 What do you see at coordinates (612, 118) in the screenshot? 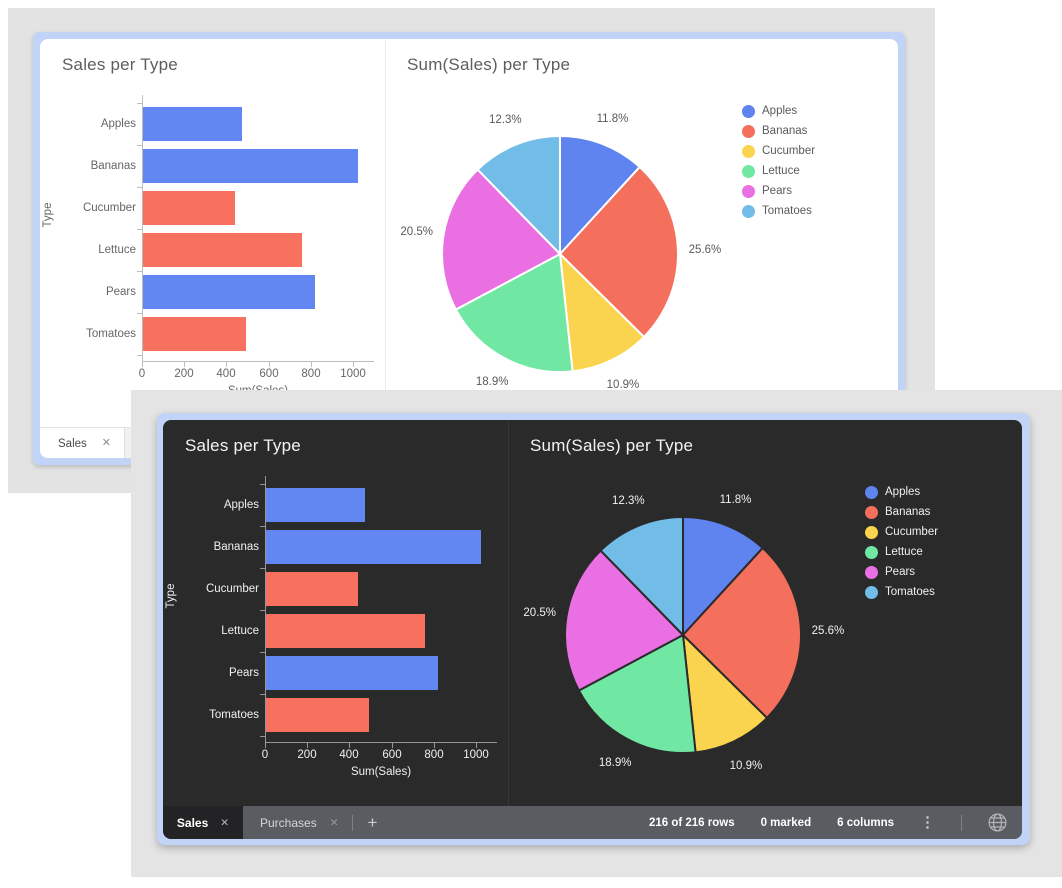
I see `pie-percentage-label: 11.8%` at bounding box center [612, 118].